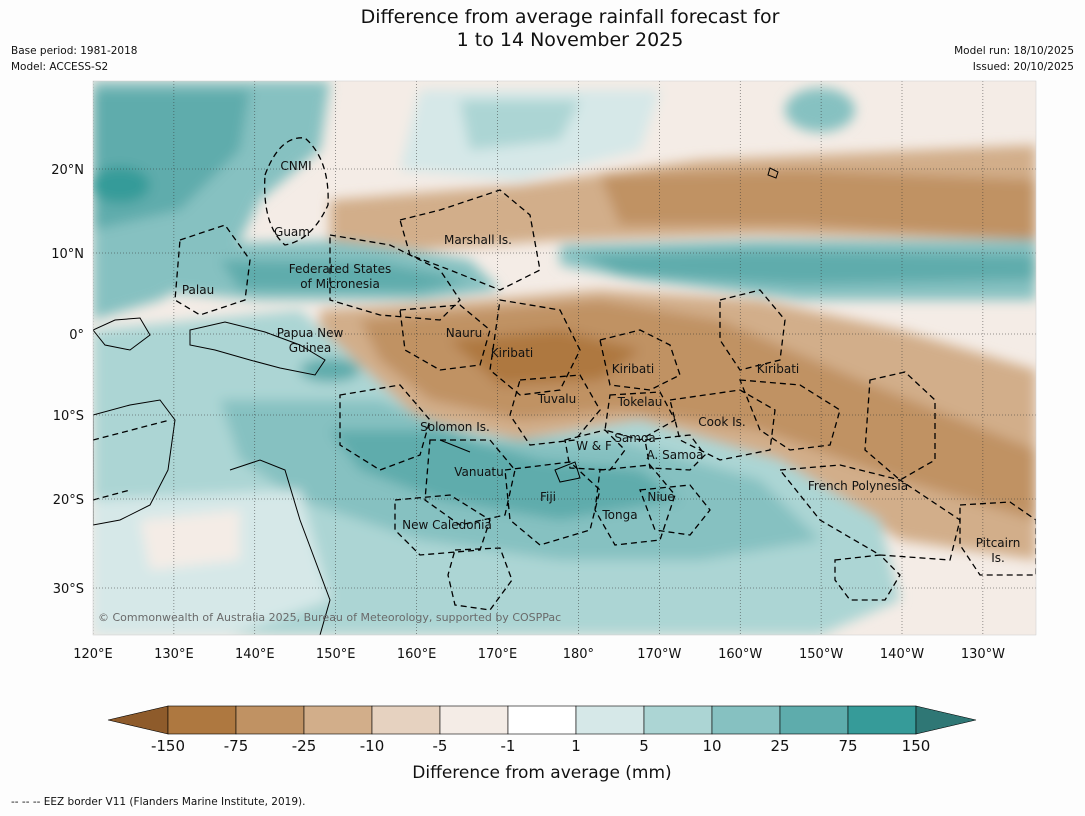  What do you see at coordinates (983, 654) in the screenshot?
I see `lon-tick-label: 130°W` at bounding box center [983, 654].